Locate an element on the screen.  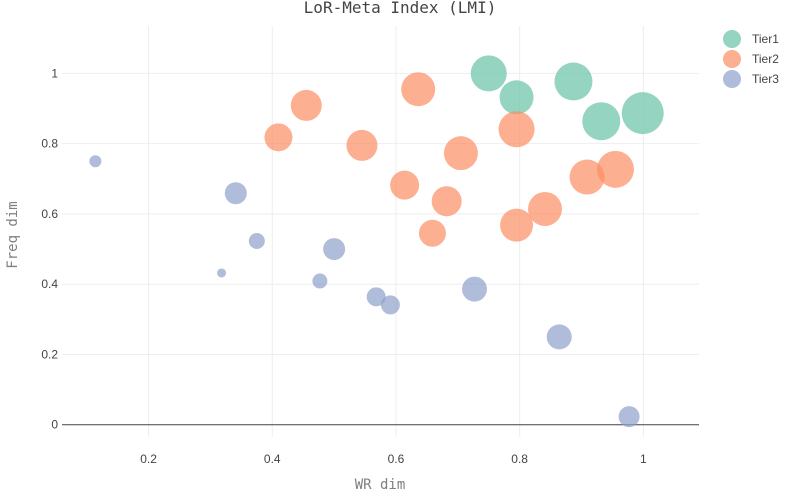
x-tick-label: 0.2 is located at coordinates (148, 459).